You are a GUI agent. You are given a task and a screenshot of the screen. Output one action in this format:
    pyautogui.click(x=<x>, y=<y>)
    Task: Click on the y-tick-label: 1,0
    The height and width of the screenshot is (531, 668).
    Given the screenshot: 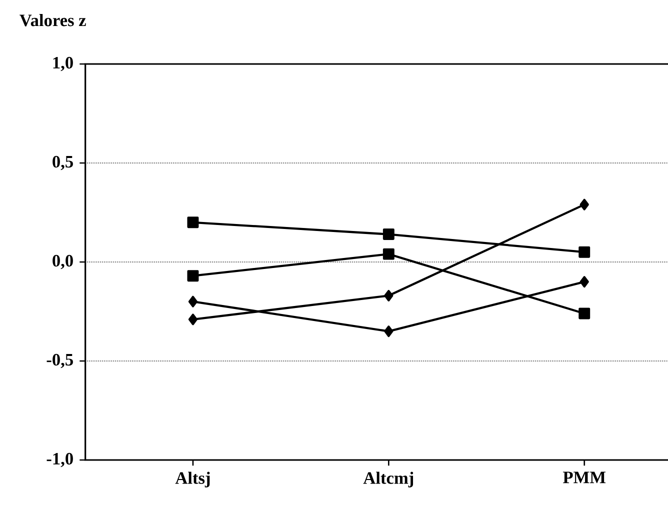 What is the action you would take?
    pyautogui.click(x=63, y=64)
    